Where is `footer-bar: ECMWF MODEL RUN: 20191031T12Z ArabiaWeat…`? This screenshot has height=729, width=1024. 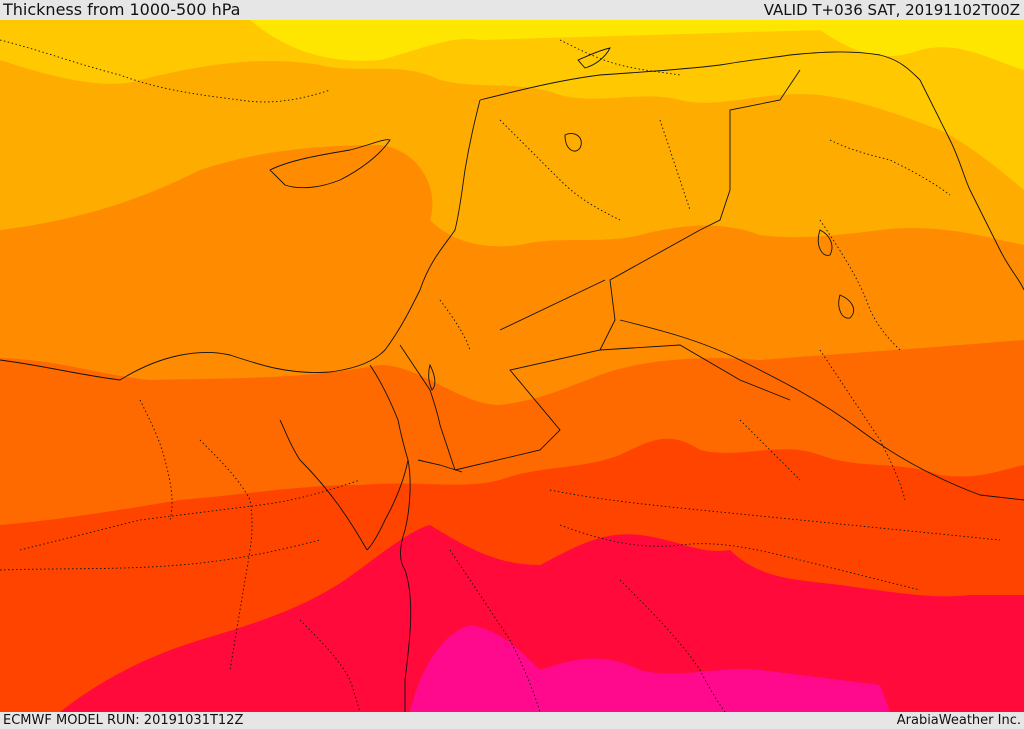 footer-bar: ECMWF MODEL RUN: 20191031T12Z ArabiaWeat… is located at coordinates (512, 720).